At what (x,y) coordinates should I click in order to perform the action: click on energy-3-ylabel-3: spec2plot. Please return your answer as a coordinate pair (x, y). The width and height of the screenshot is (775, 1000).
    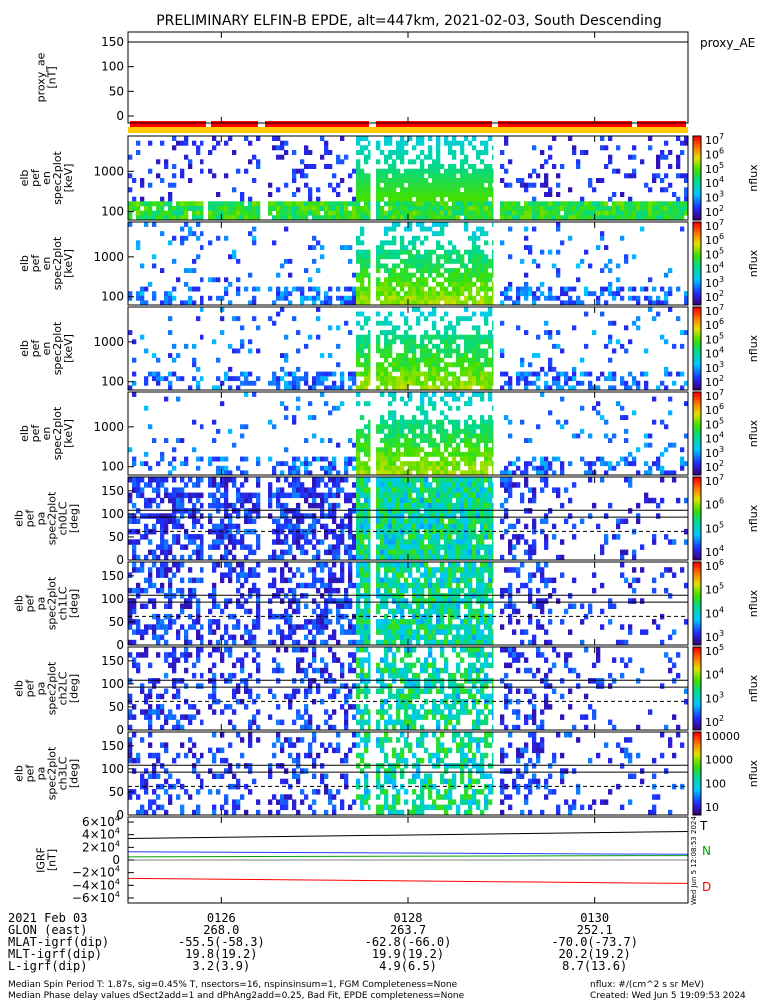
    Looking at the image, I should click on (57, 348).